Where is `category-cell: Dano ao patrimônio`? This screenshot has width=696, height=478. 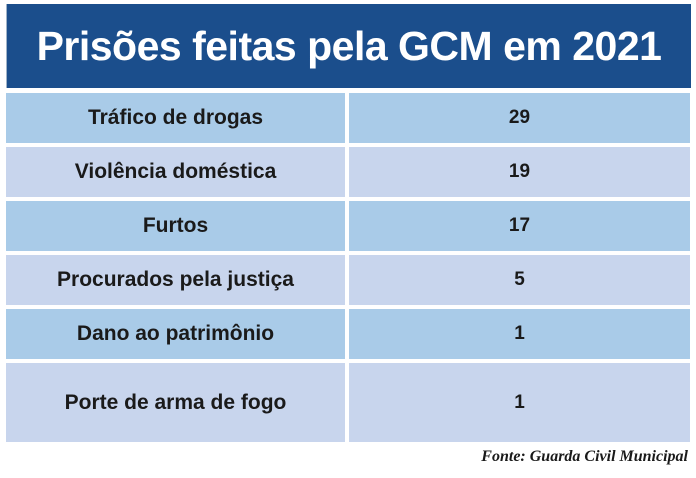 category-cell: Dano ao patrimônio is located at coordinates (175, 334).